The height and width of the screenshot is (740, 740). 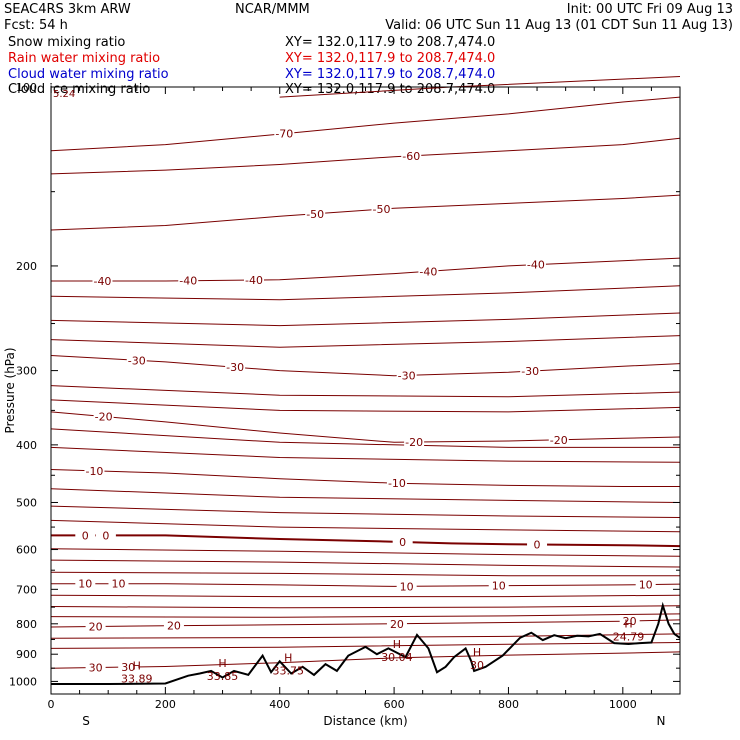 I want to click on header-init-time: Init: 00 UTC Fri 09 Aug 13, so click(x=650, y=9).